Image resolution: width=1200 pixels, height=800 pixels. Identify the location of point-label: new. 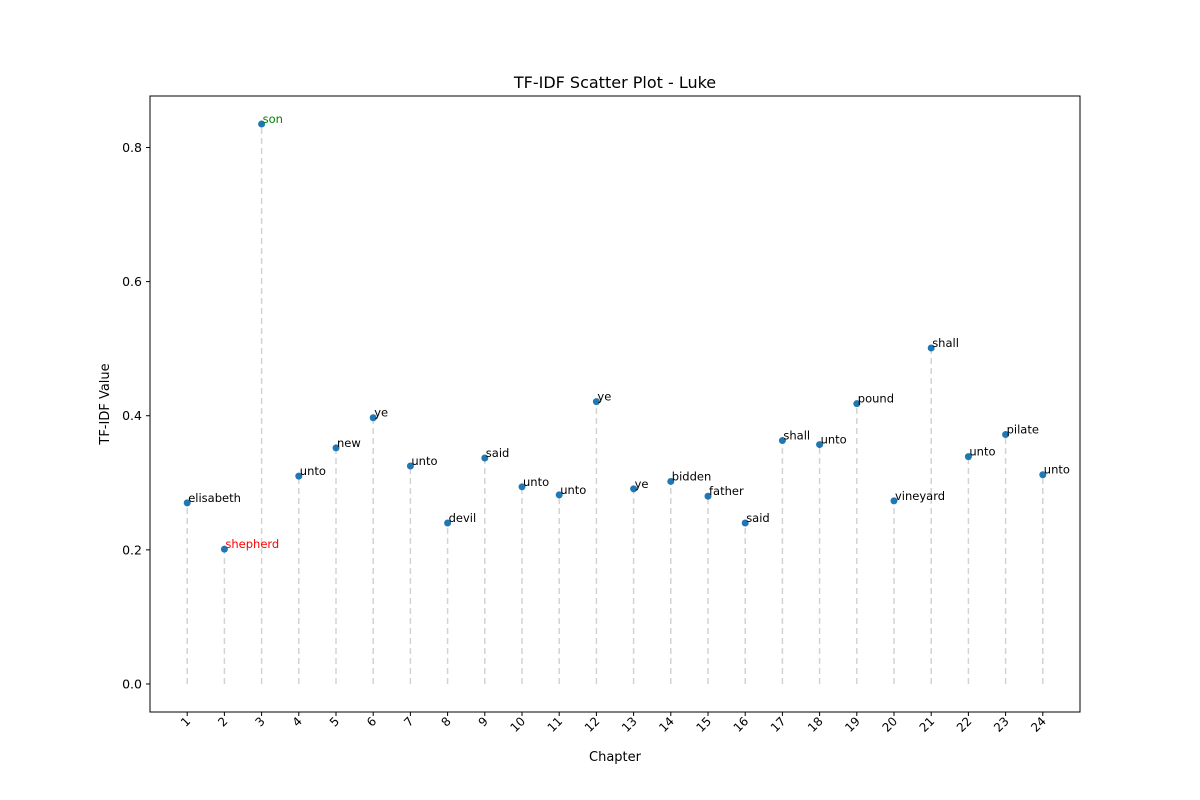
(349, 443).